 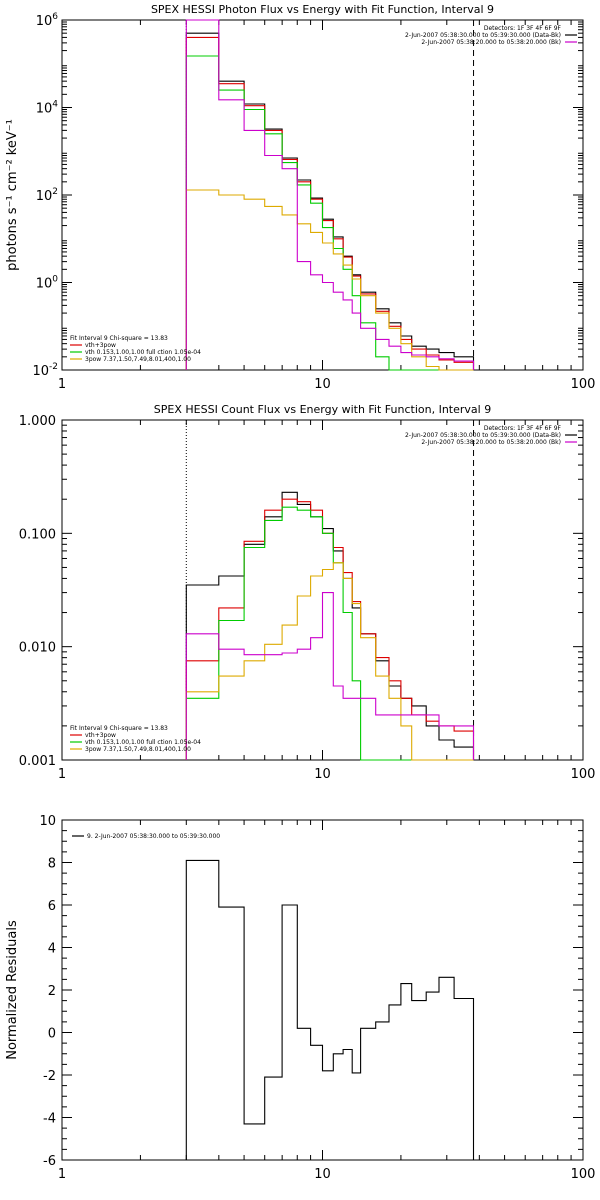 I want to click on y-tick-label: 2, so click(x=52, y=991).